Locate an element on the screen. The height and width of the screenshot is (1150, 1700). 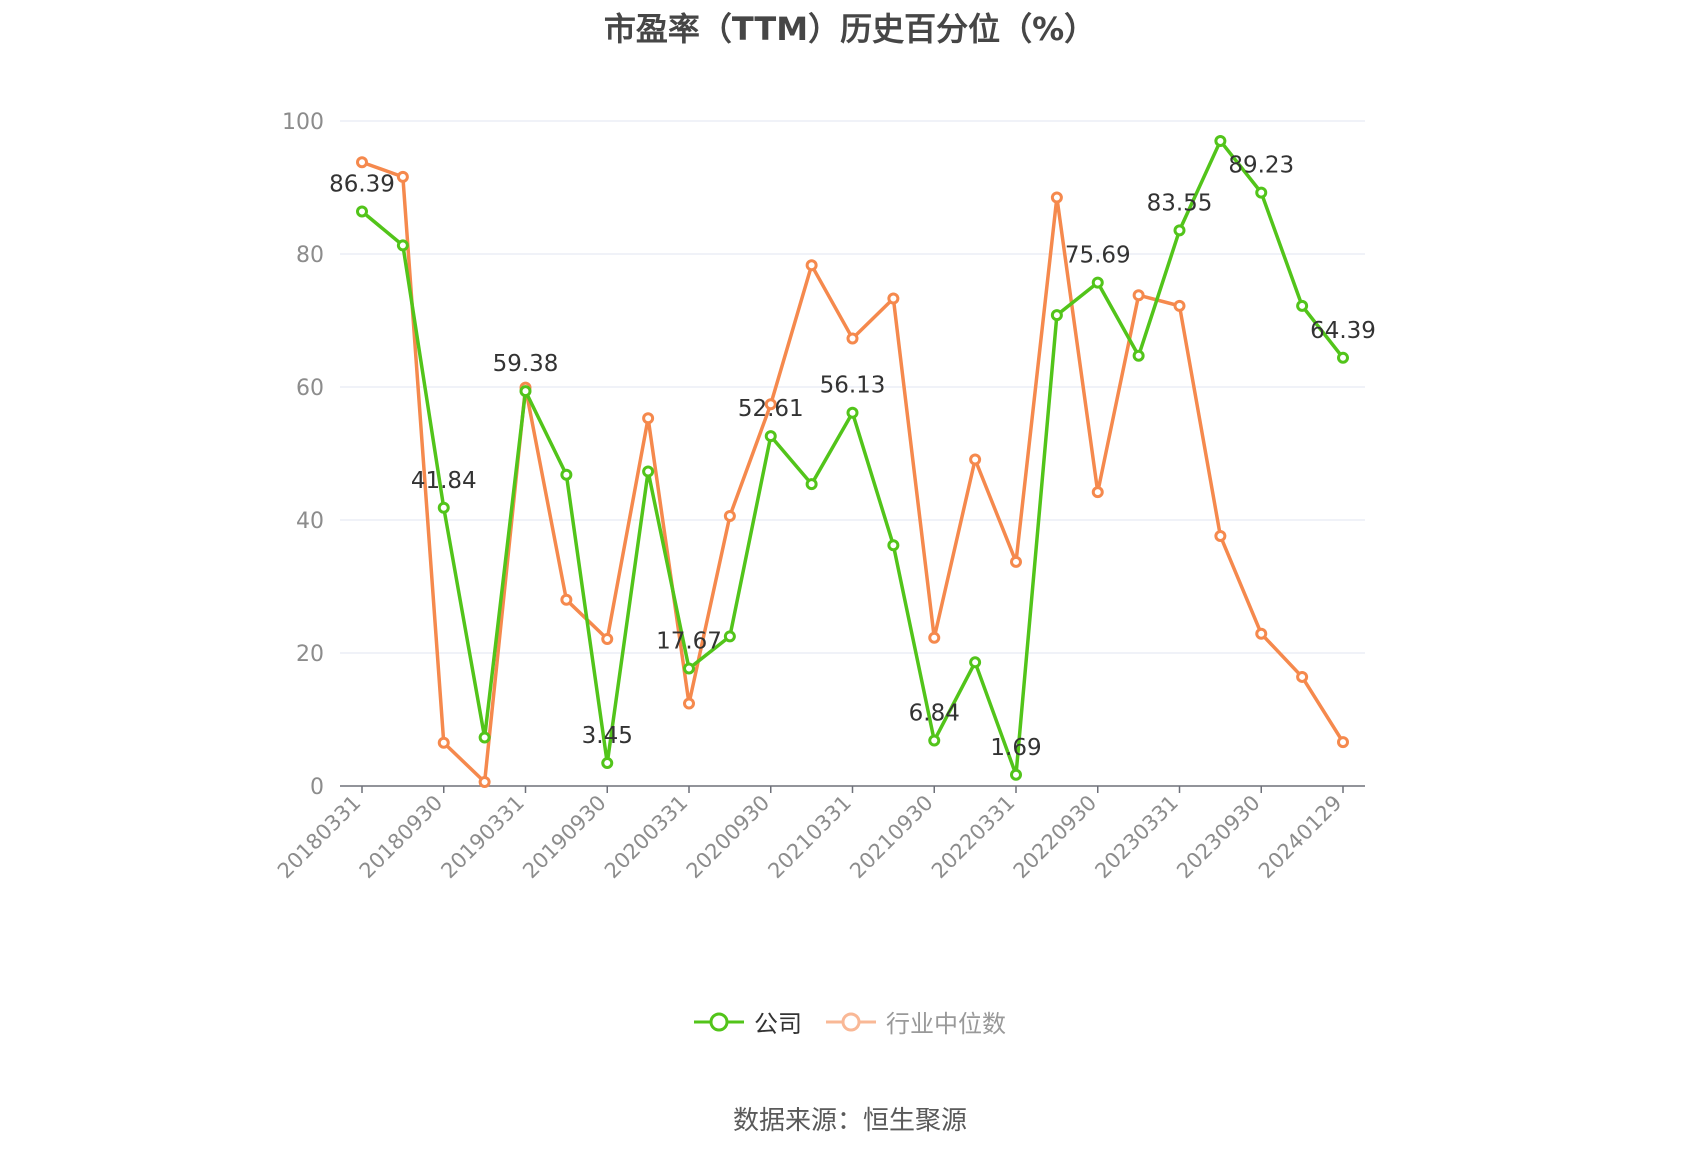
y-tick-label: 20 is located at coordinates (310, 654).